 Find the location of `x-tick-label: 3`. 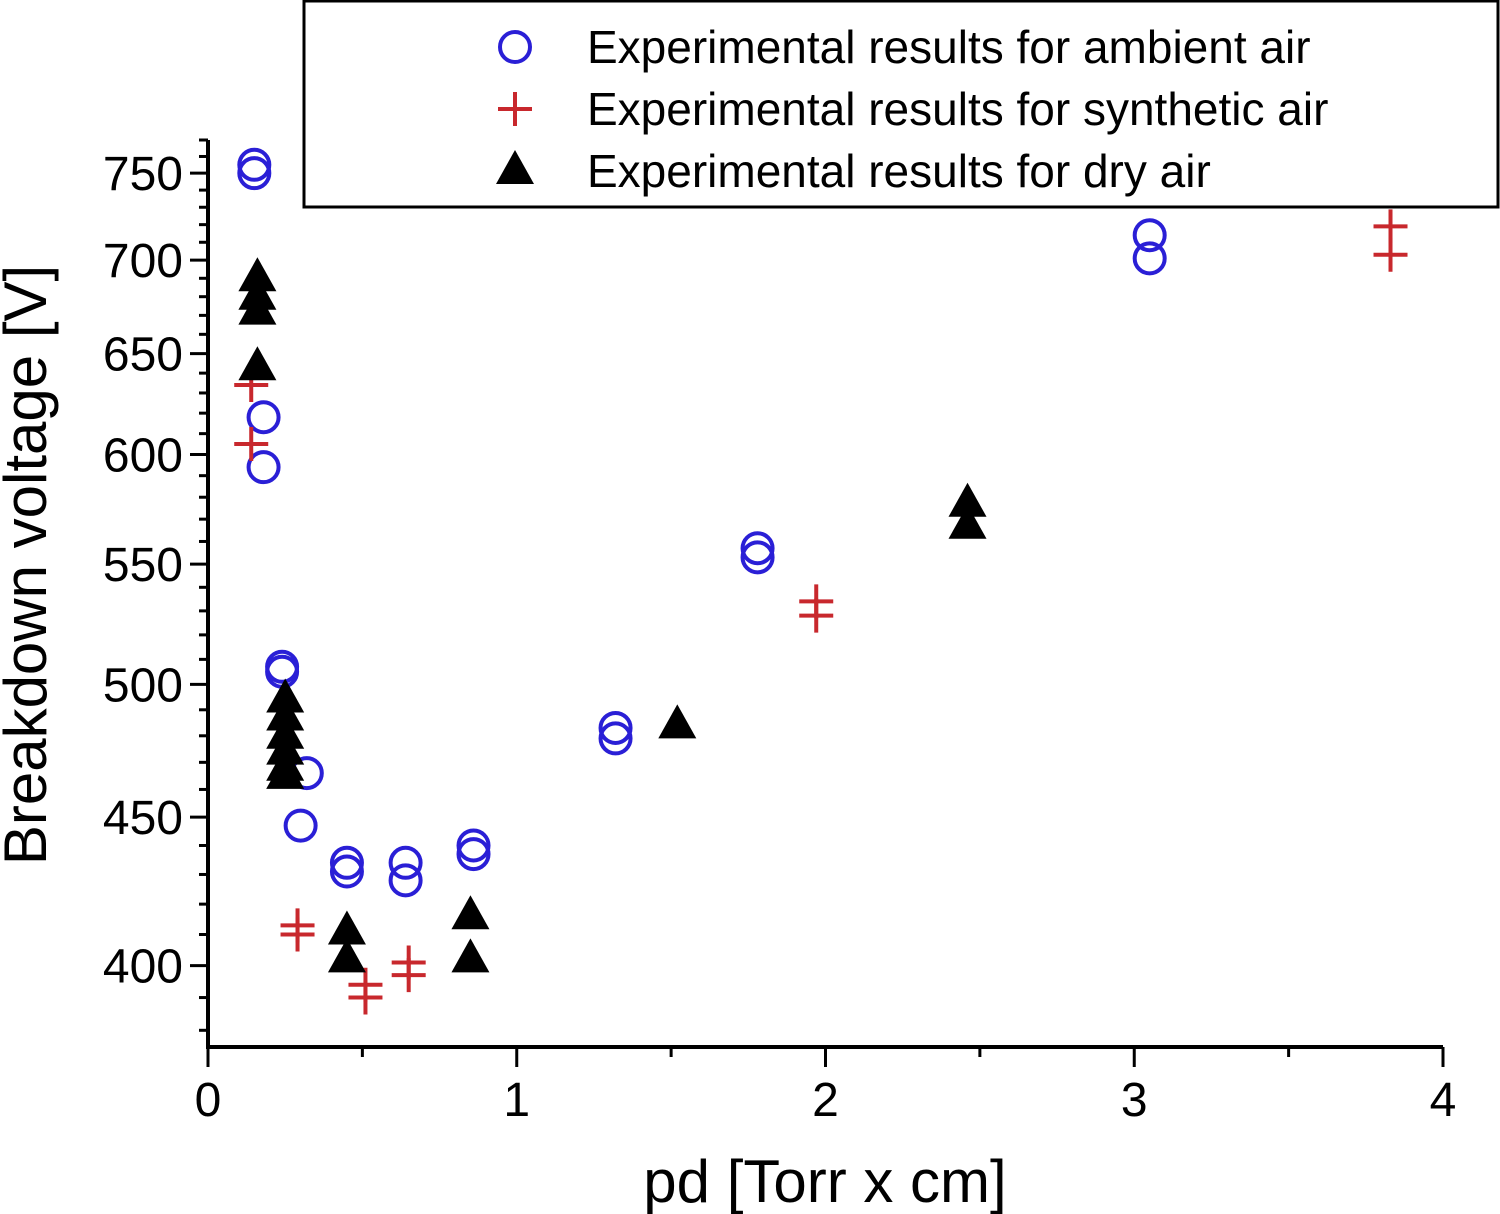

x-tick-label: 3 is located at coordinates (1134, 1100).